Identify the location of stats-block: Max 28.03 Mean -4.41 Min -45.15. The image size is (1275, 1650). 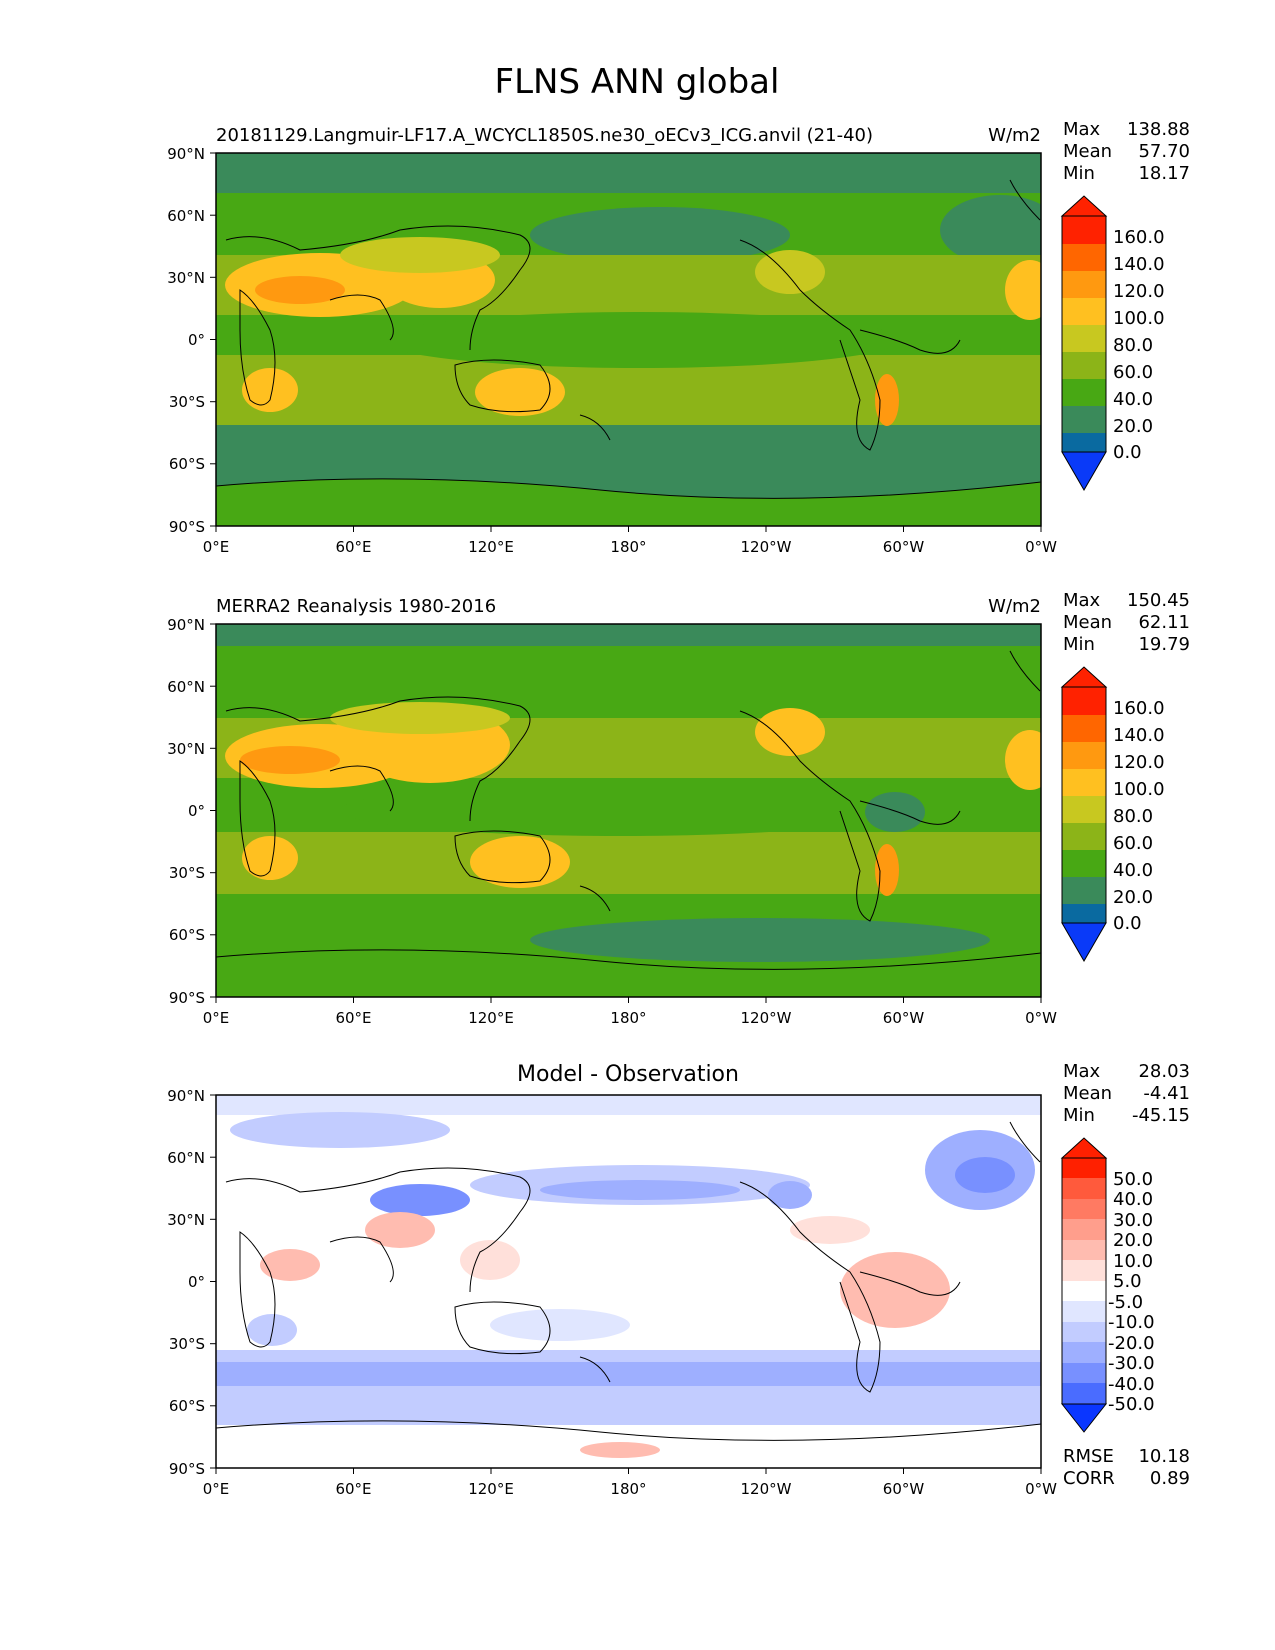
(1126, 1093).